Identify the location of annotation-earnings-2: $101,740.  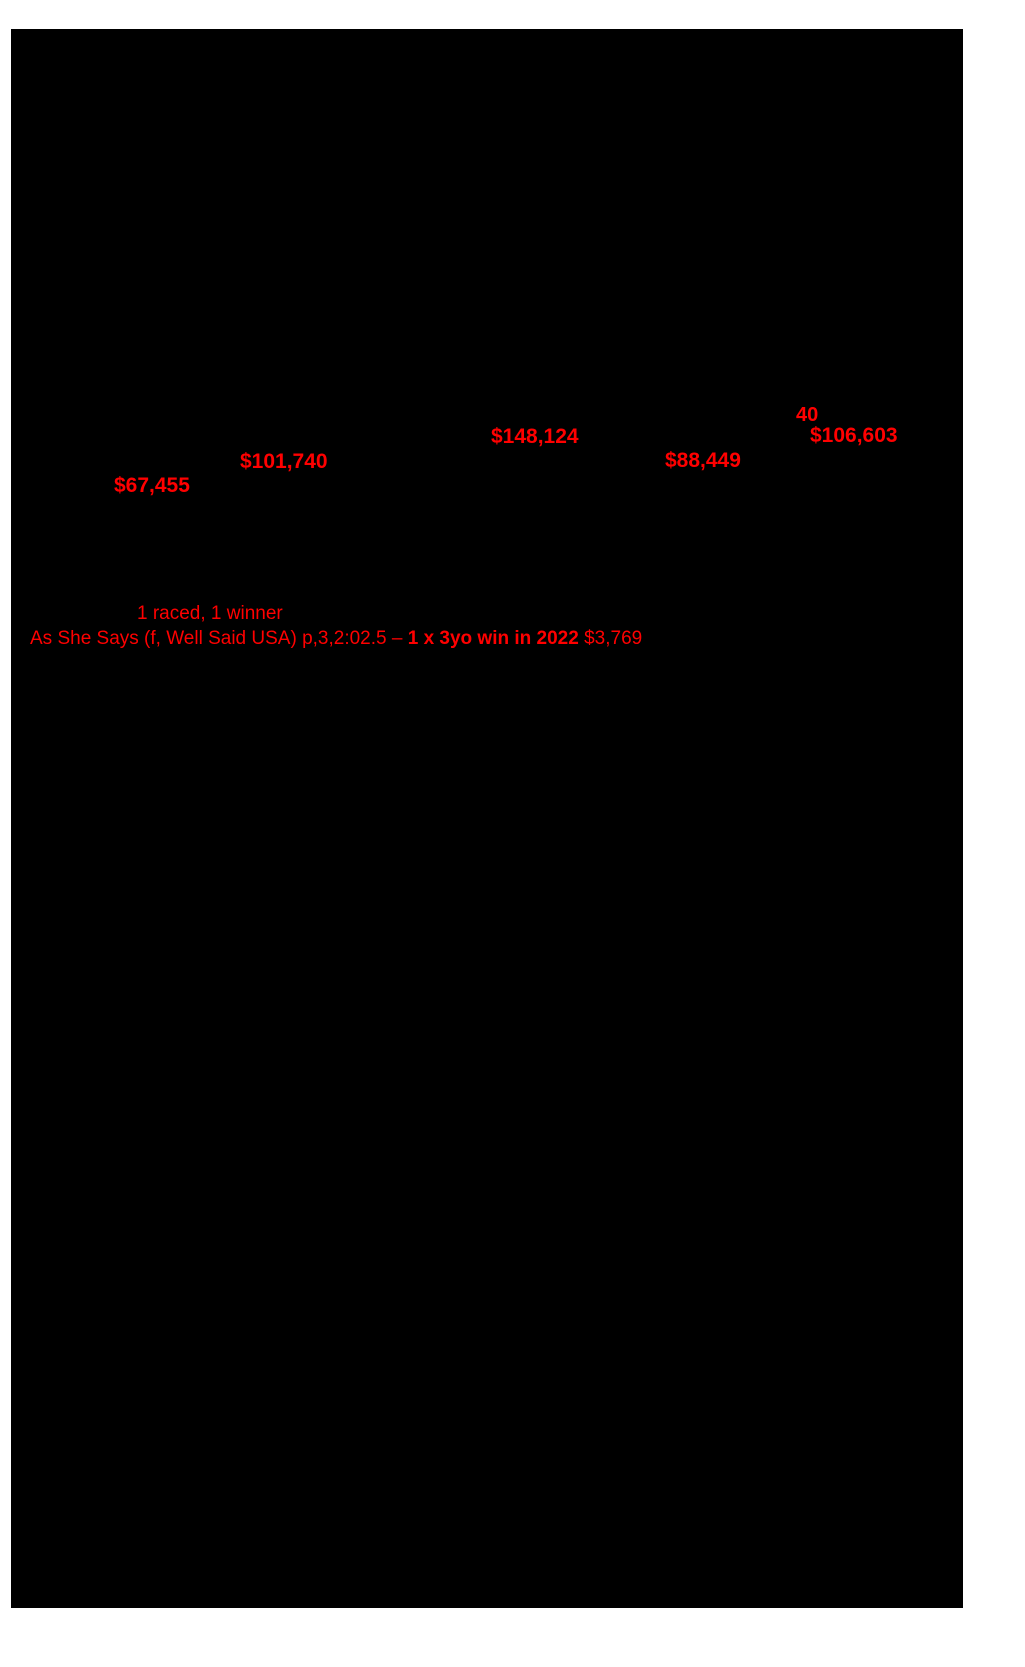
(284, 461).